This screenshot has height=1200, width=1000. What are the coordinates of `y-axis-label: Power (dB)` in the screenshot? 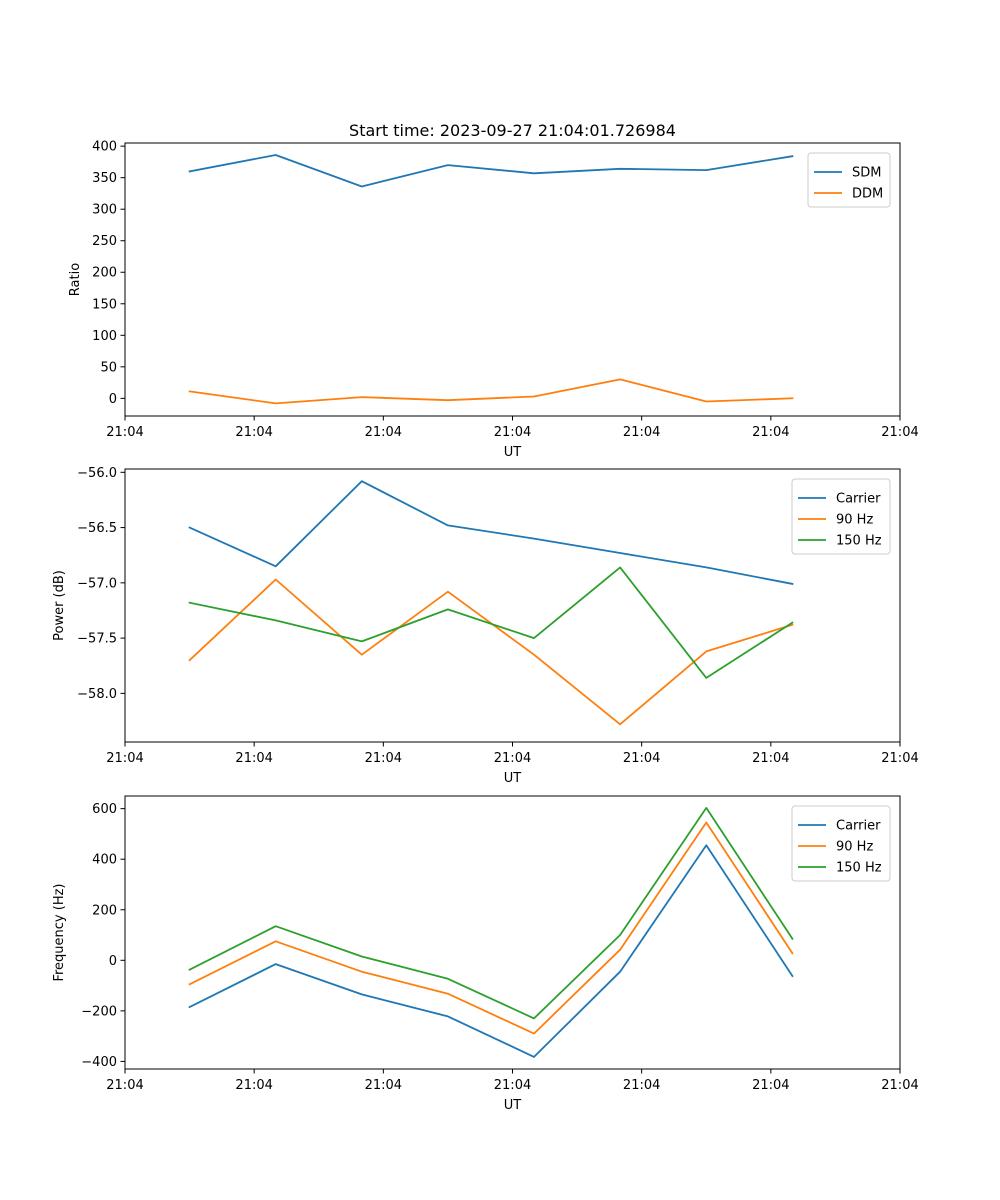 It's located at (59, 605).